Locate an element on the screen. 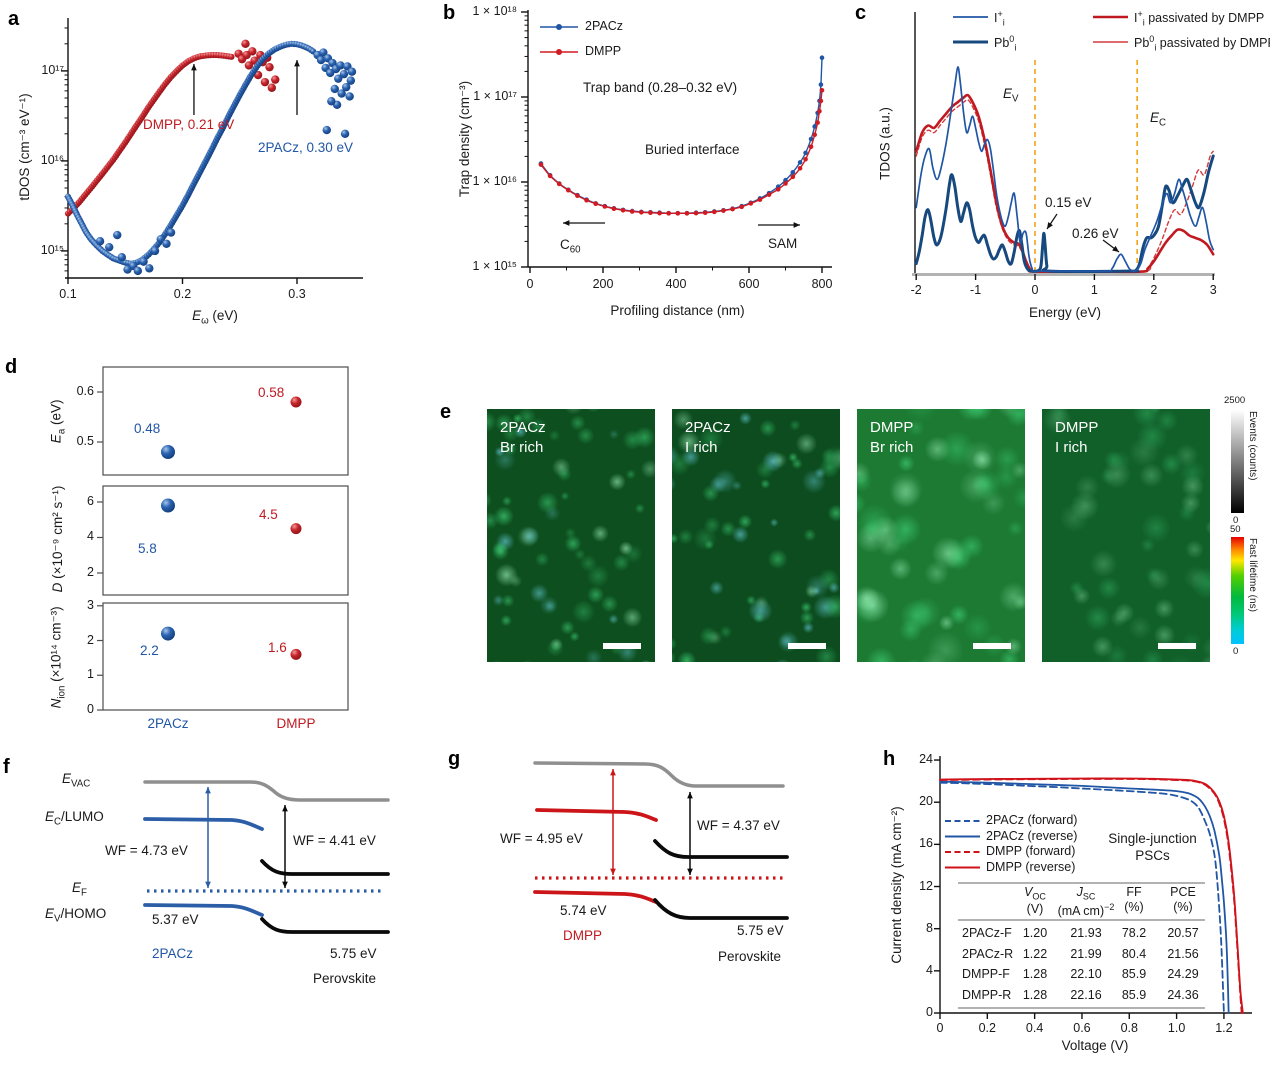 The height and width of the screenshot is (1065, 1270). events-colorbar-max: 2500 is located at coordinates (1235, 400).